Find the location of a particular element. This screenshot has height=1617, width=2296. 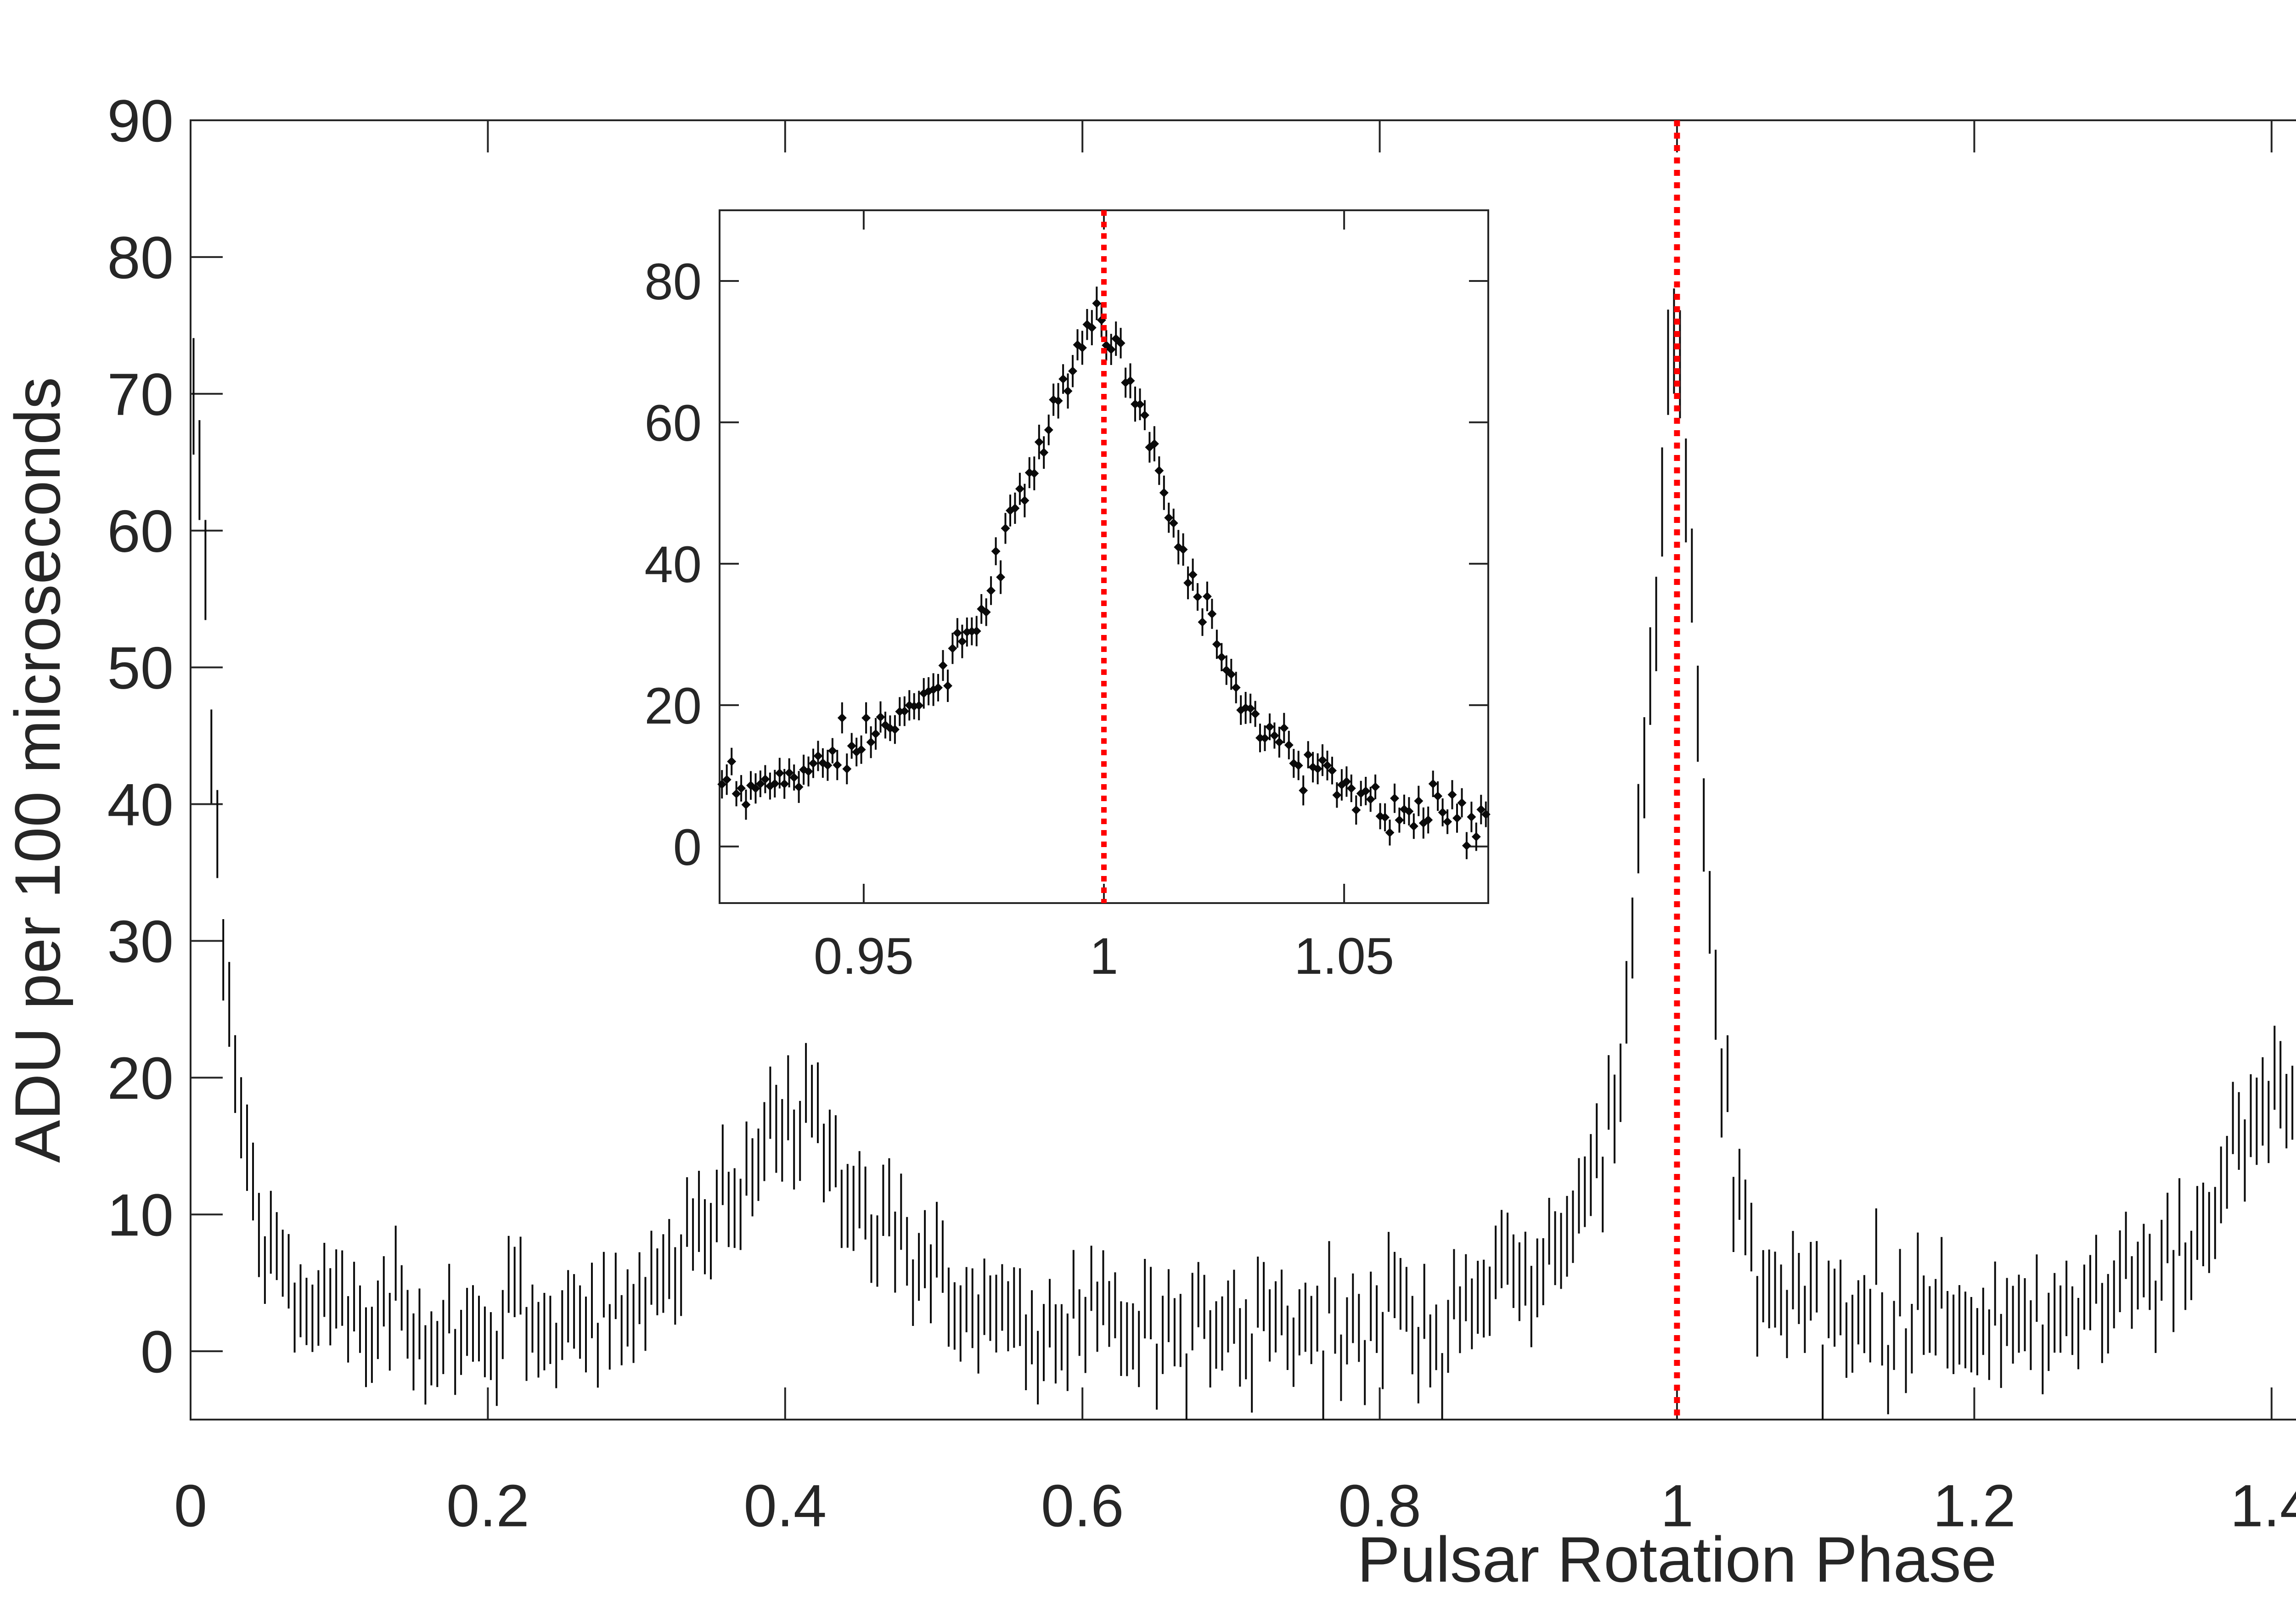

main-y-tick-label: 50 is located at coordinates (140, 668).